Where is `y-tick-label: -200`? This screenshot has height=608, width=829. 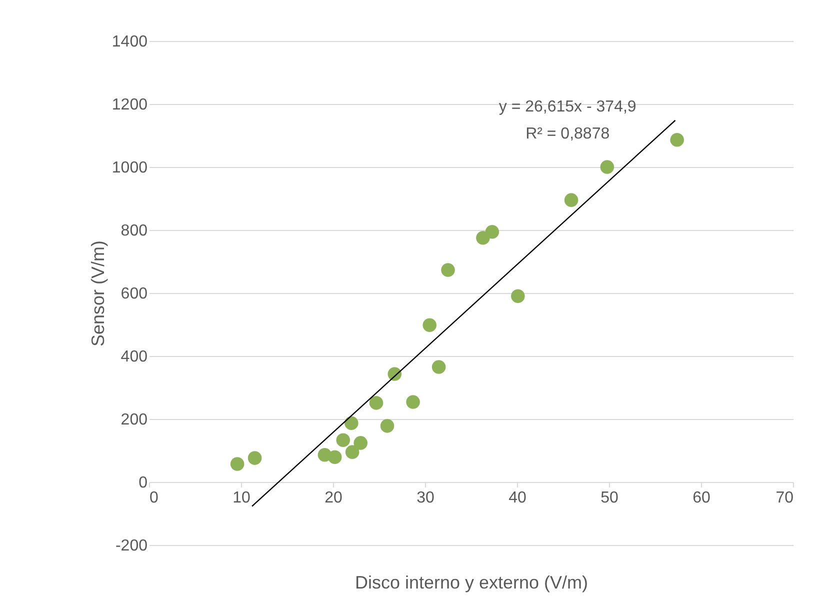 y-tick-label: -200 is located at coordinates (131, 546).